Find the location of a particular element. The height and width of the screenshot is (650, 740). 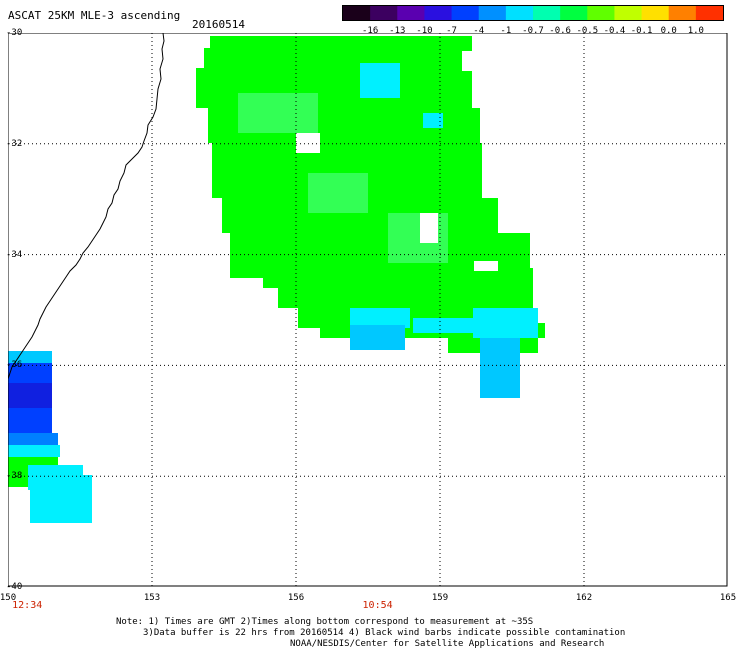

chart-title: ASCAT 25KM MLE-3 ascending is located at coordinates (94, 15).